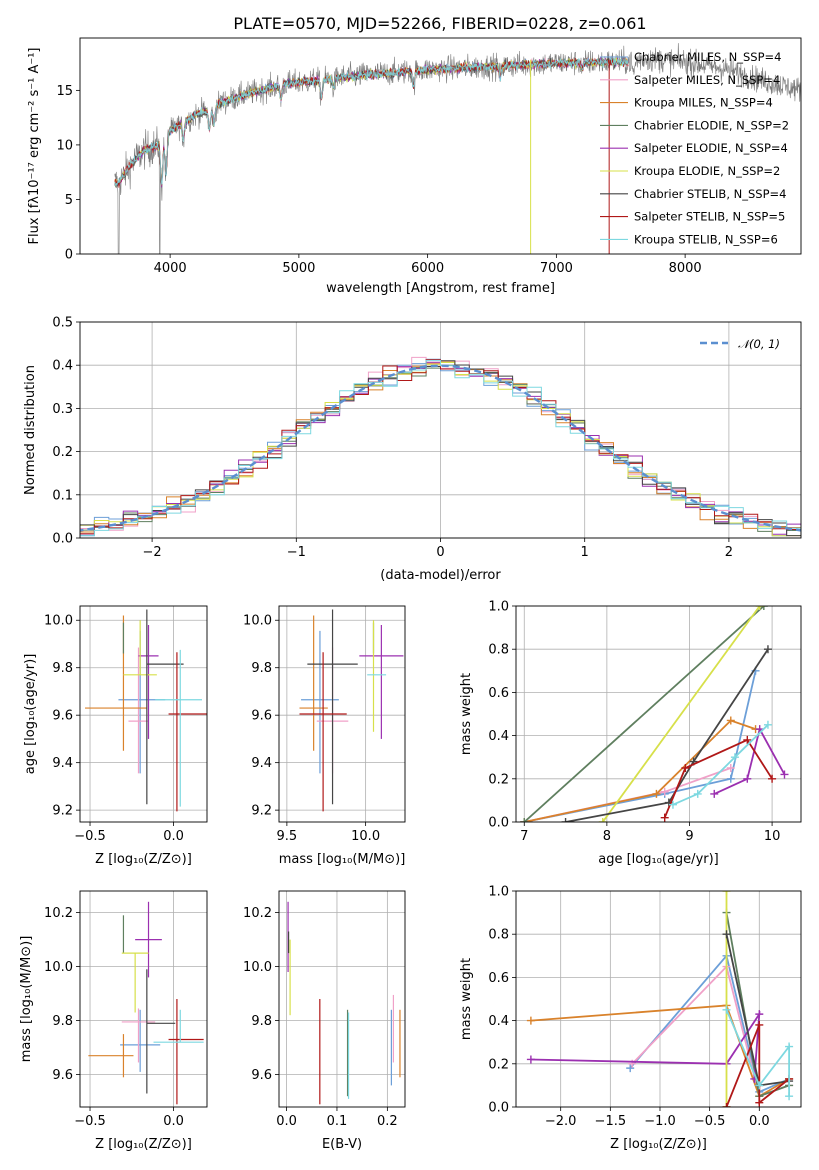  Describe the element at coordinates (440, 575) in the screenshot. I see `x-axis-label: (data-model)/error` at that location.